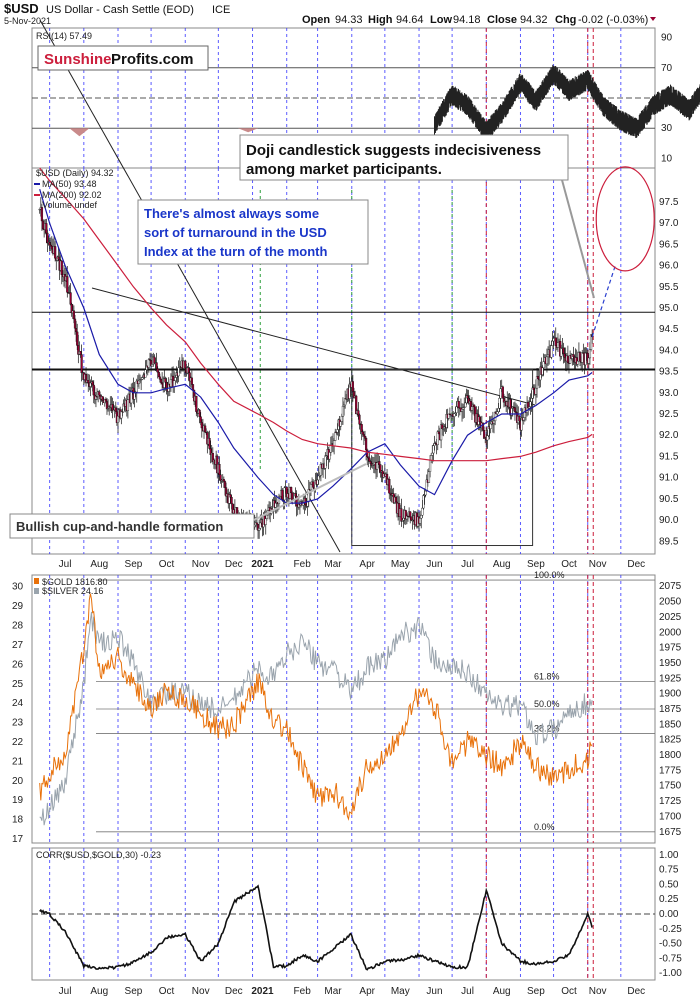  Describe the element at coordinates (99, 991) in the screenshot. I see `x-tick-label-bottom: Aug` at that location.